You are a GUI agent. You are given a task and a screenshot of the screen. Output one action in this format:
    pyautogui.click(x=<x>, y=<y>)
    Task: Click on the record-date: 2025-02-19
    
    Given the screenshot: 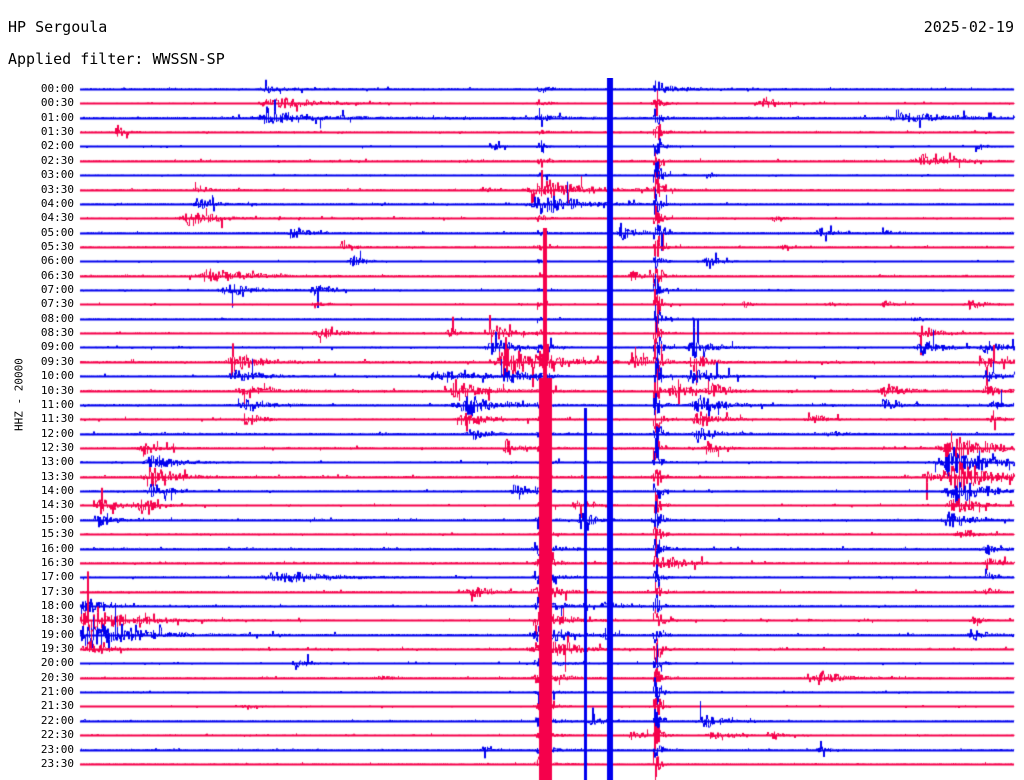 What is the action you would take?
    pyautogui.click(x=968, y=27)
    